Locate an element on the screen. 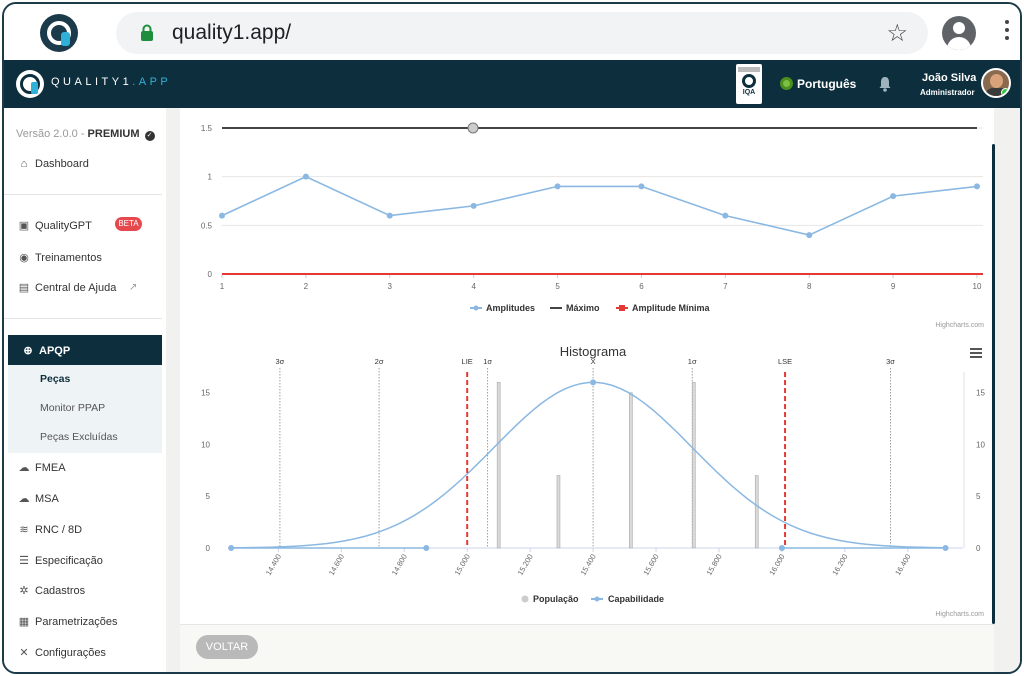 This screenshot has height=676, width=1024. histogram-x-tick-label: 14.400 is located at coordinates (273, 565).